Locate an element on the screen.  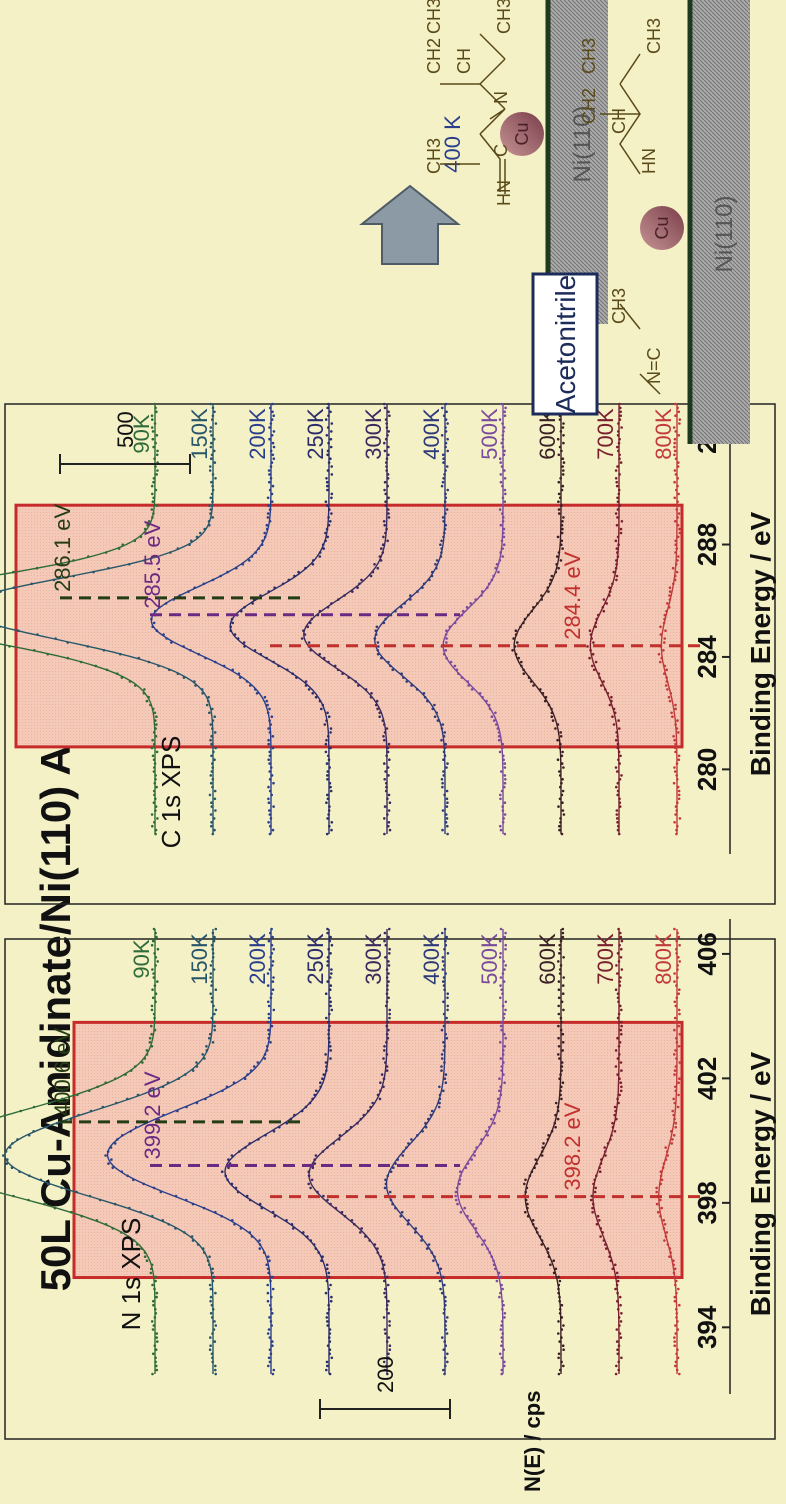
n1s-trace-90k is located at coordinates (78, 1151).